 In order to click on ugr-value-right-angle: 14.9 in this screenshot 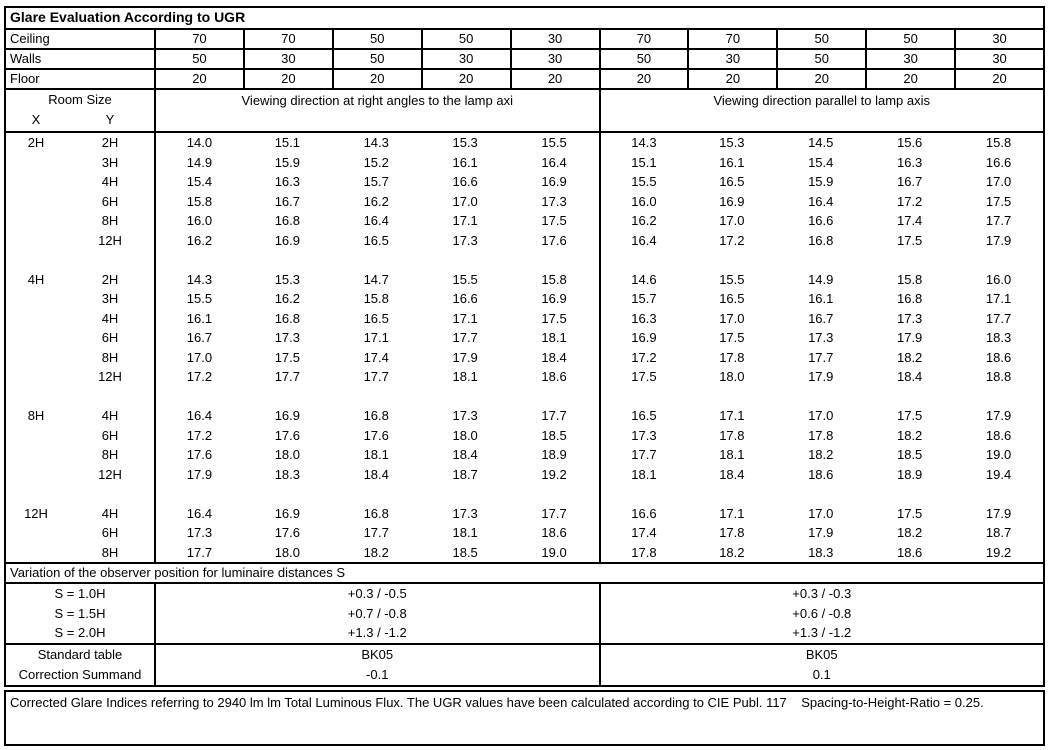, I will do `click(198, 162)`.